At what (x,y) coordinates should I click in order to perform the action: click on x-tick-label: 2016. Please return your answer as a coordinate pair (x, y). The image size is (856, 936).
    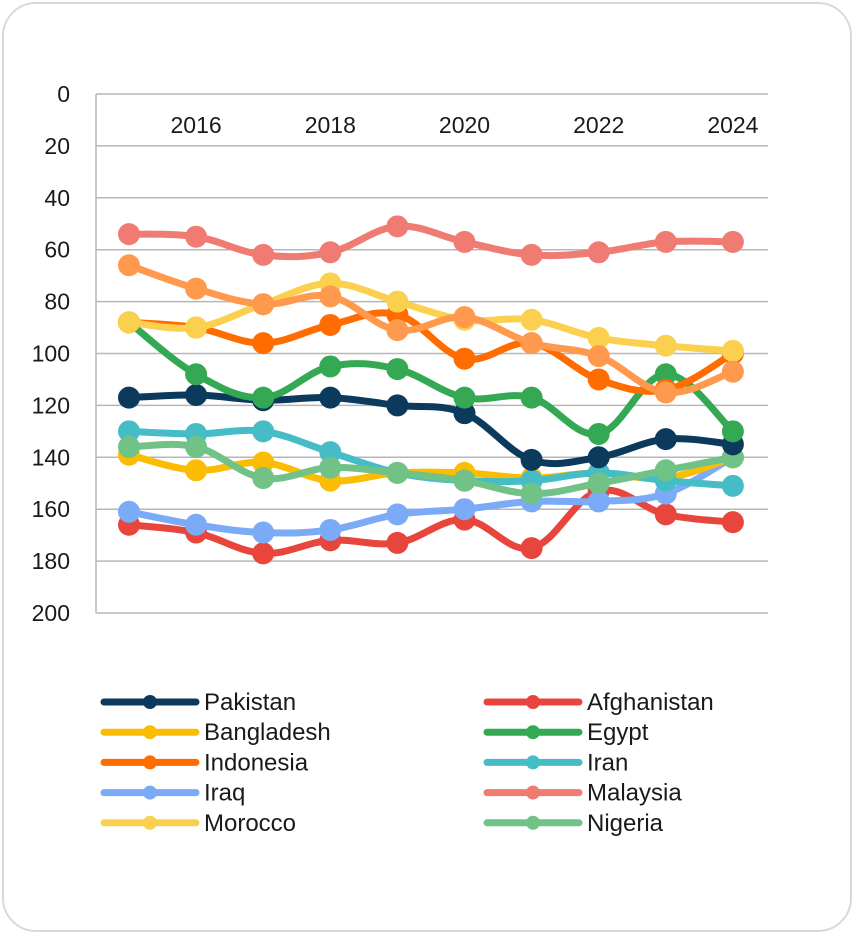
    Looking at the image, I should click on (196, 125).